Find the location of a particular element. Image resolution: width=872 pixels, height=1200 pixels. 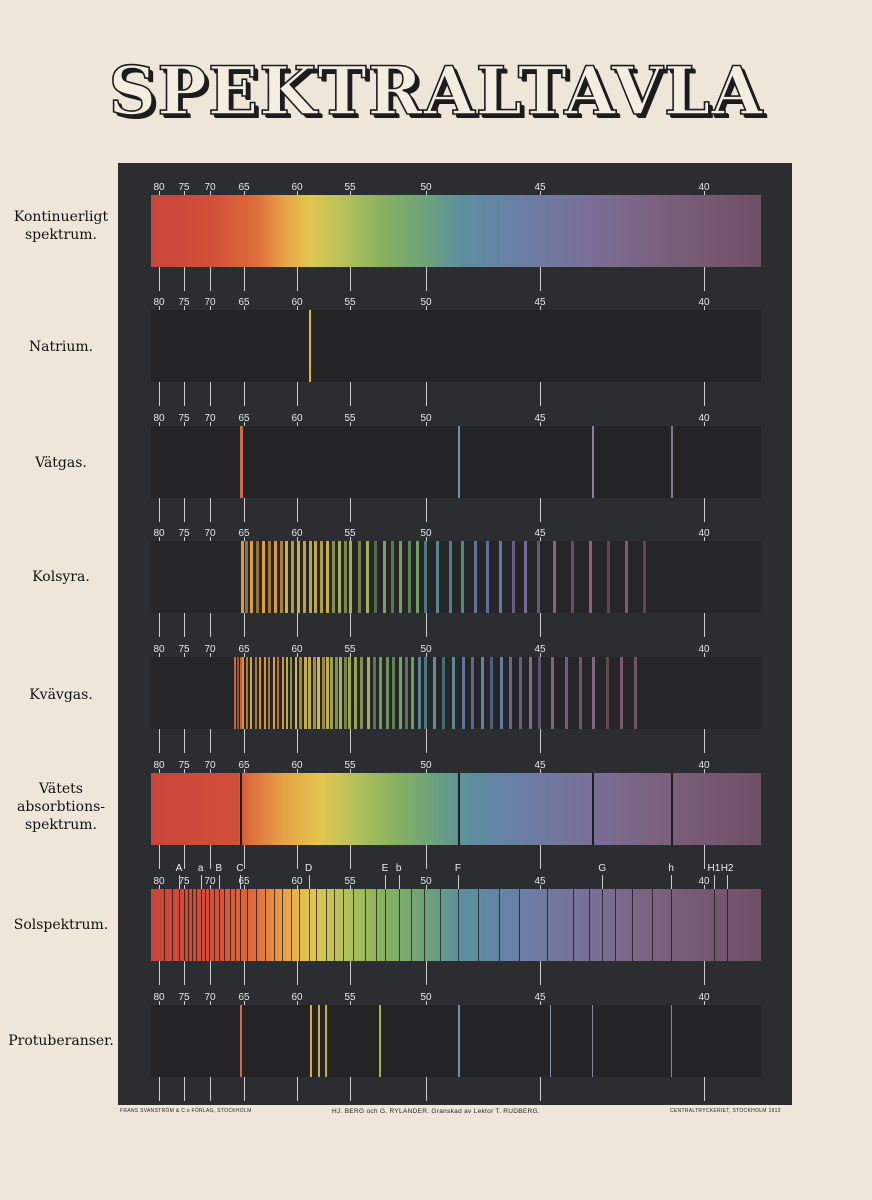

fraunhofer-label-E: E is located at coordinates (385, 868).